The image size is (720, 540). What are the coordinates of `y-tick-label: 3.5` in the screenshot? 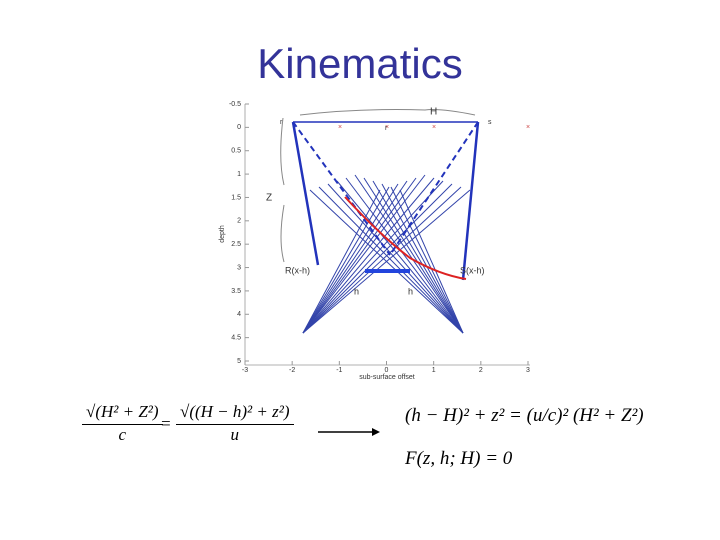 It's located at (236, 291).